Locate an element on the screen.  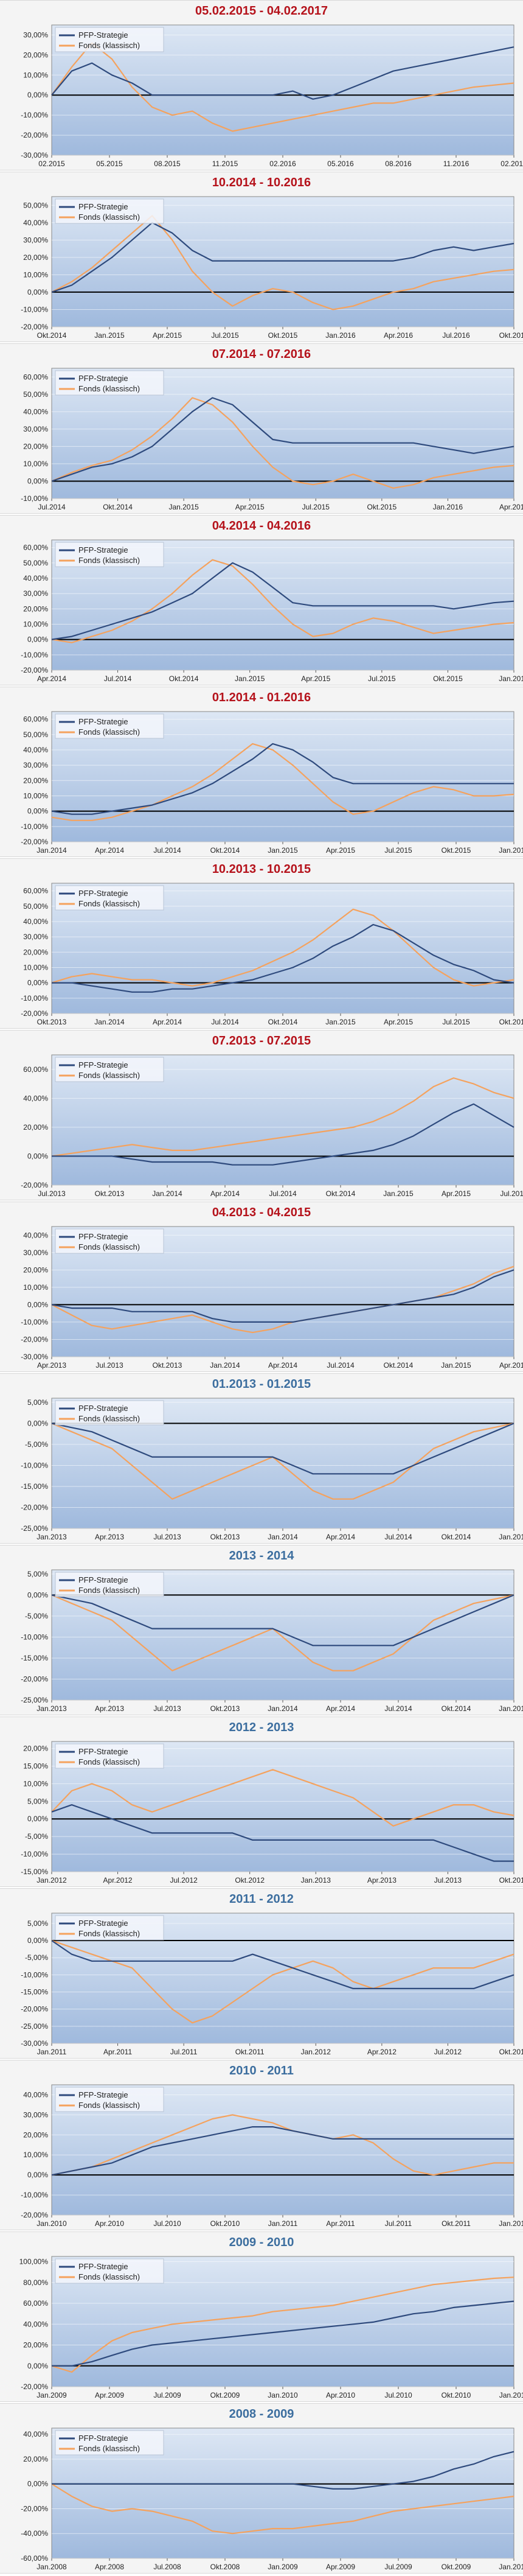
x-tick-label: Apr.2016 is located at coordinates (399, 336).